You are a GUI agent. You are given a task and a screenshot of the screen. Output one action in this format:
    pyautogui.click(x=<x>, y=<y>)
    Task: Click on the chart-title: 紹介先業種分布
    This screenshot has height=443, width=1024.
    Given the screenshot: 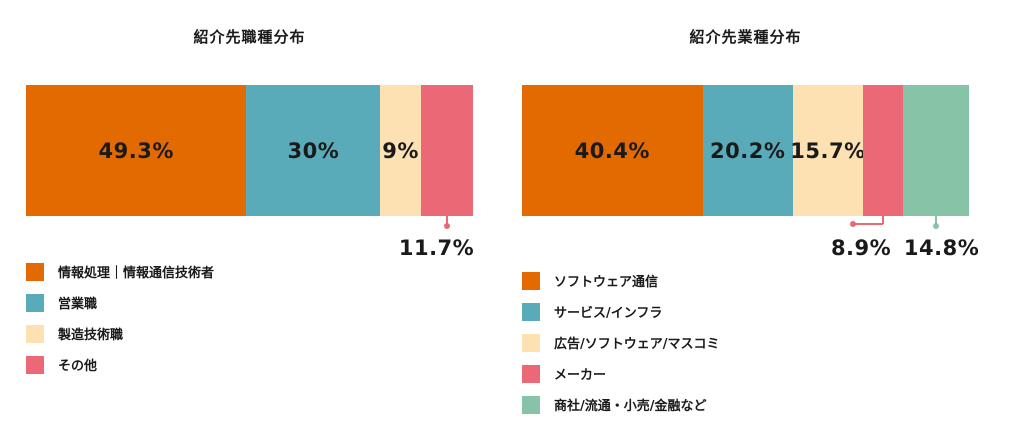 What is the action you would take?
    pyautogui.click(x=745, y=37)
    